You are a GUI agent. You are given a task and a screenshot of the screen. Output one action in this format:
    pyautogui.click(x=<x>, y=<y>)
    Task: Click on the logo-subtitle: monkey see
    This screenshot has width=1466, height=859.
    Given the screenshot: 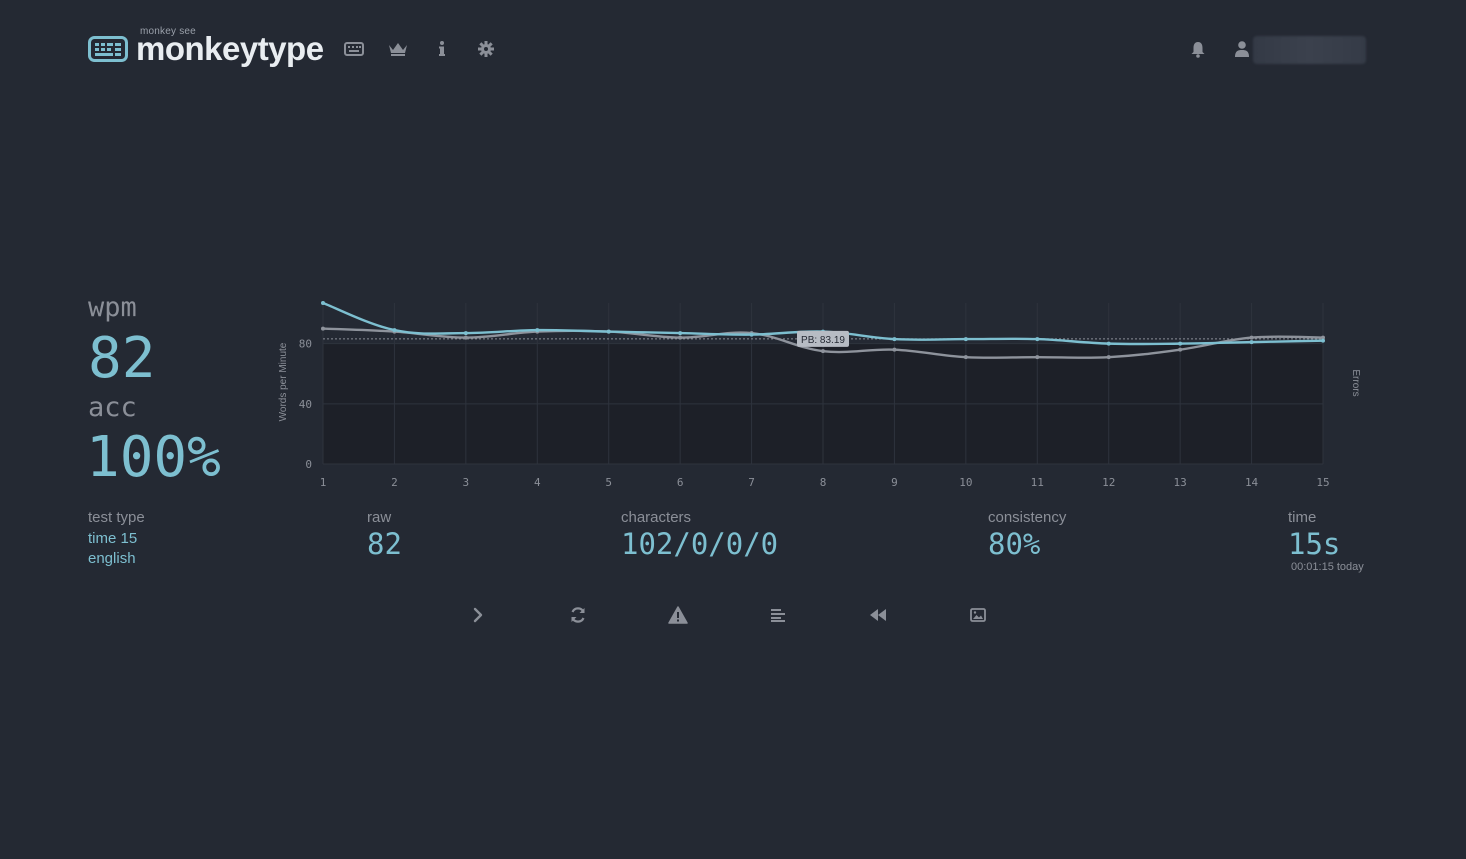 What is the action you would take?
    pyautogui.click(x=168, y=31)
    